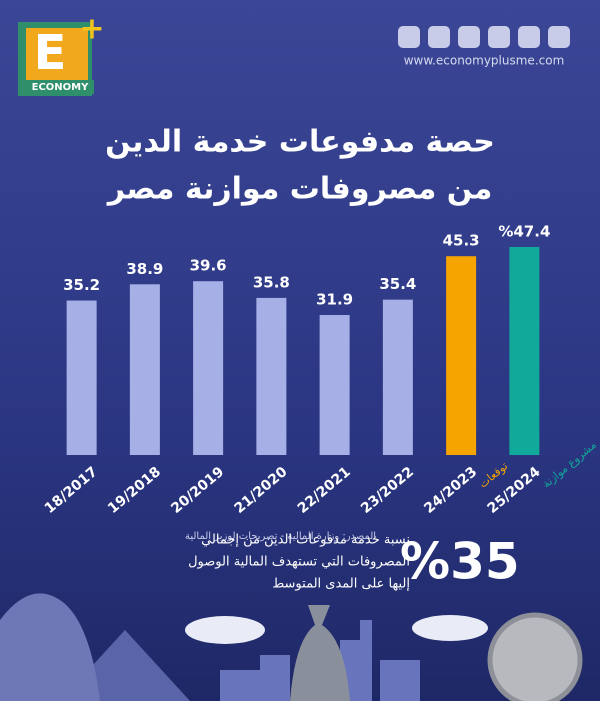  I want to click on logo-brand: ECONOMY, so click(60, 87).